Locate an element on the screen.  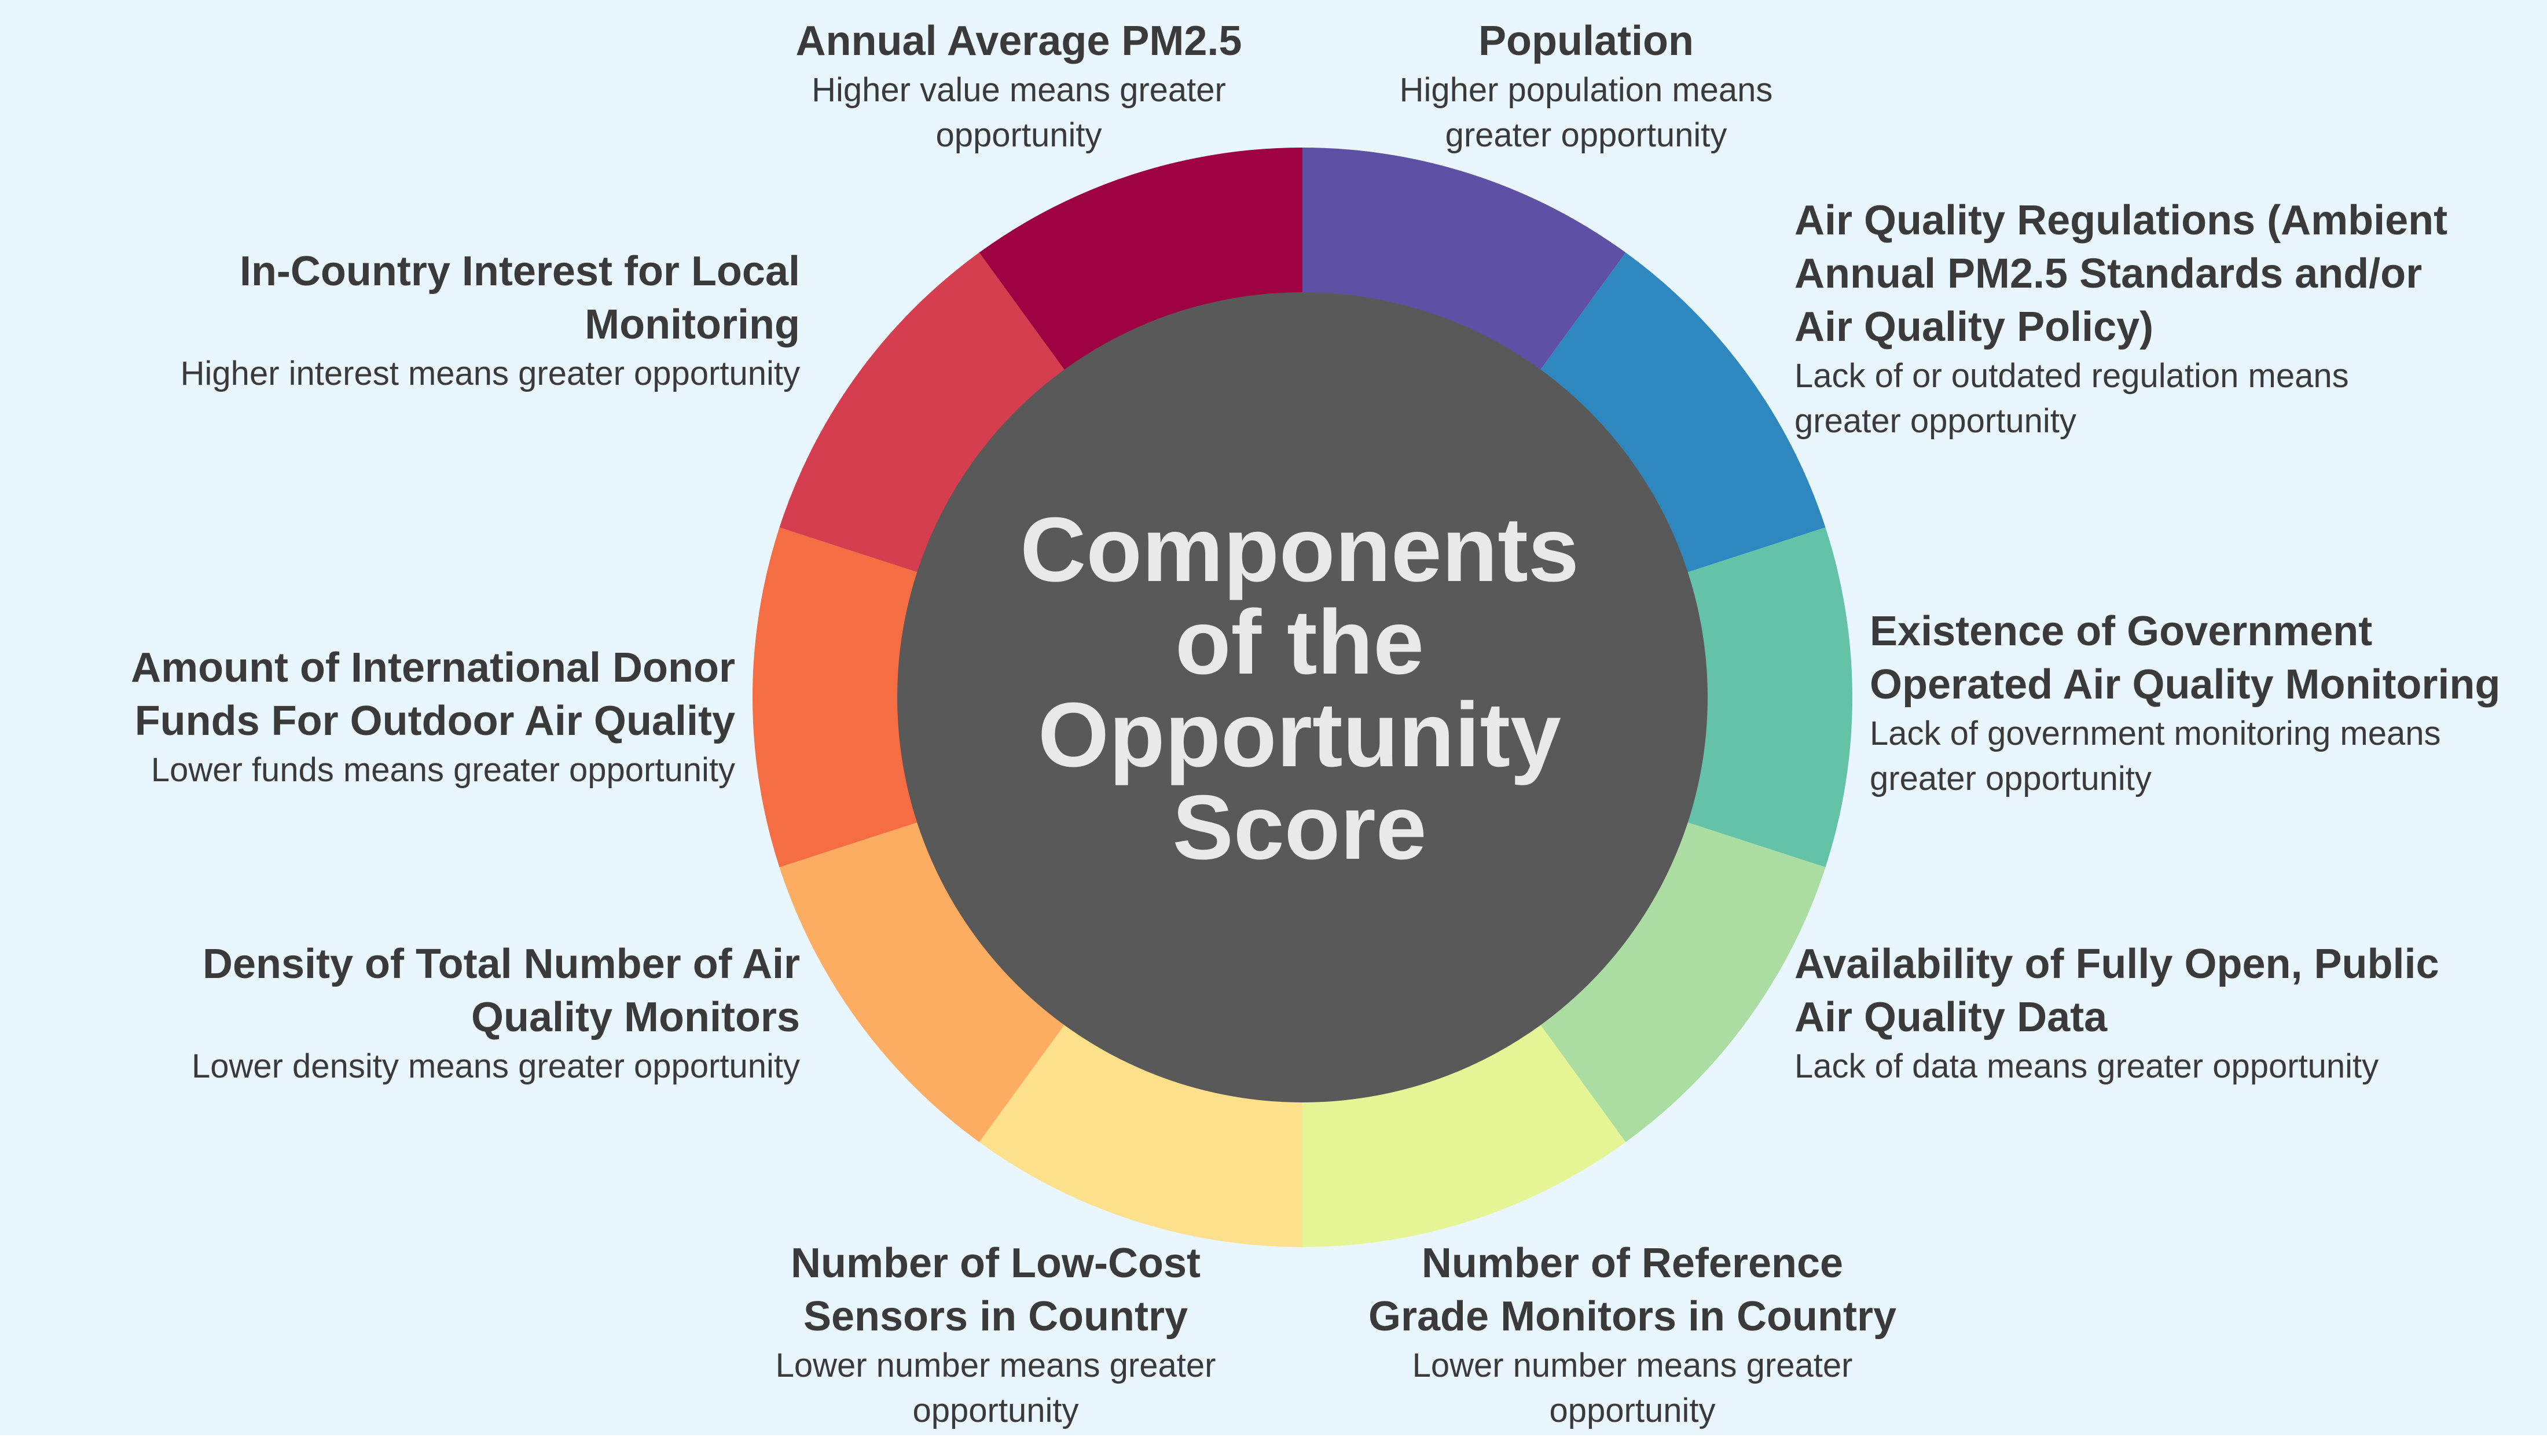
label-description: Lower density means greater opportunity is located at coordinates (495, 1066).